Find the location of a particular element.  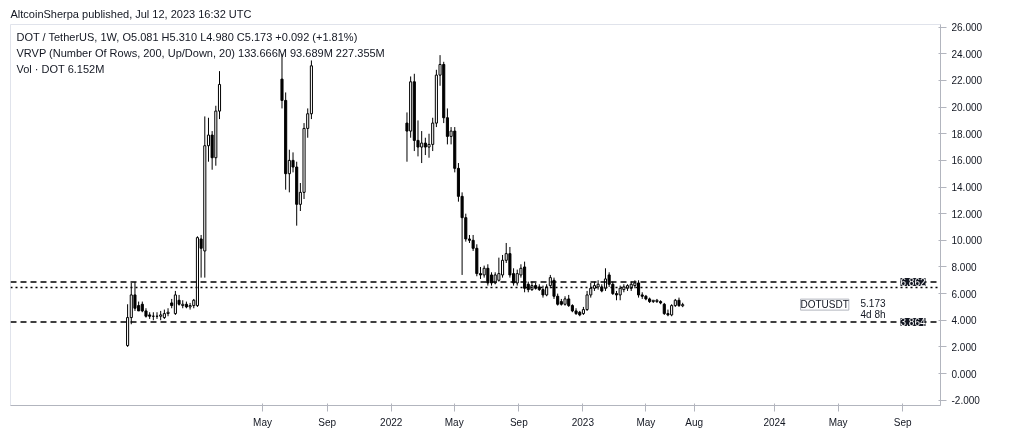

y-tick-label: 20.000 is located at coordinates (967, 108).